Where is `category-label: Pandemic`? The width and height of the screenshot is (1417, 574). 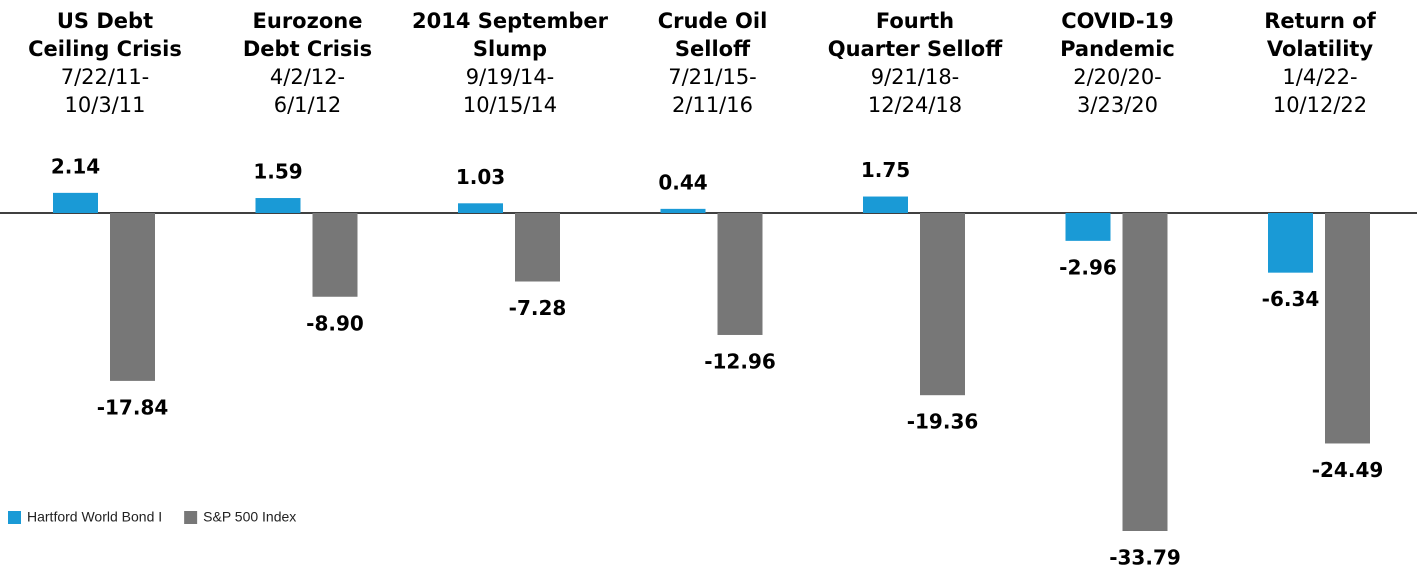 category-label: Pandemic is located at coordinates (1117, 49).